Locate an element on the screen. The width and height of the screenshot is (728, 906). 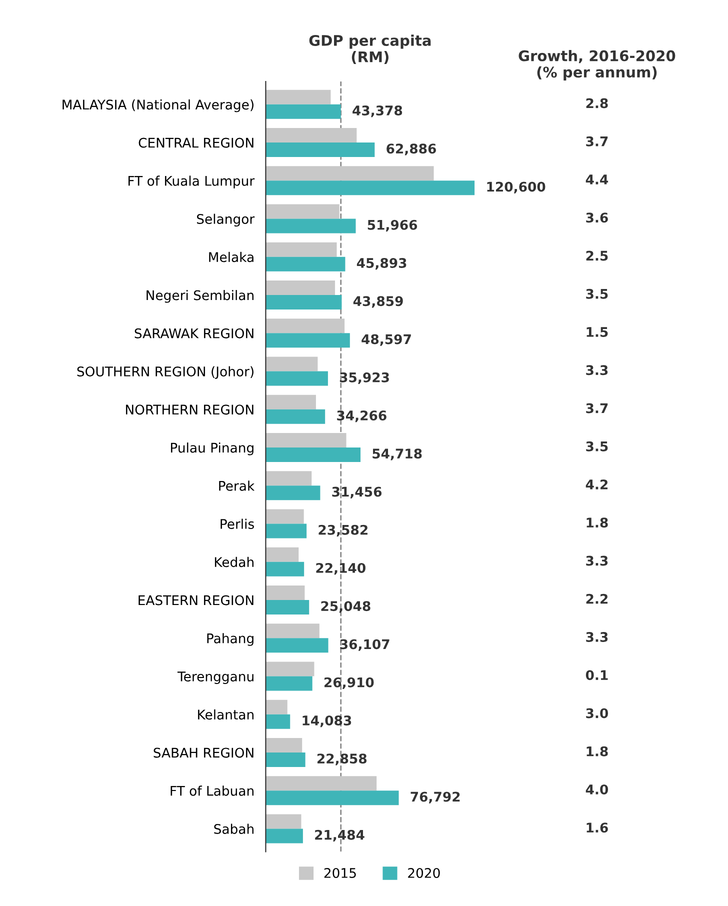
y-tick-label: Pulau Pinang is located at coordinates (212, 449).